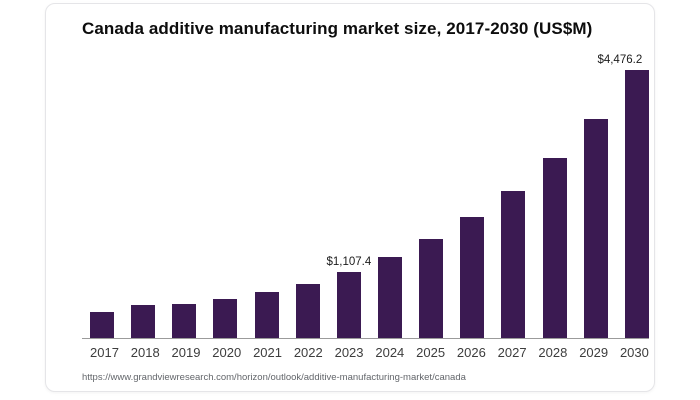  I want to click on bar-column-2021, so click(266, 315).